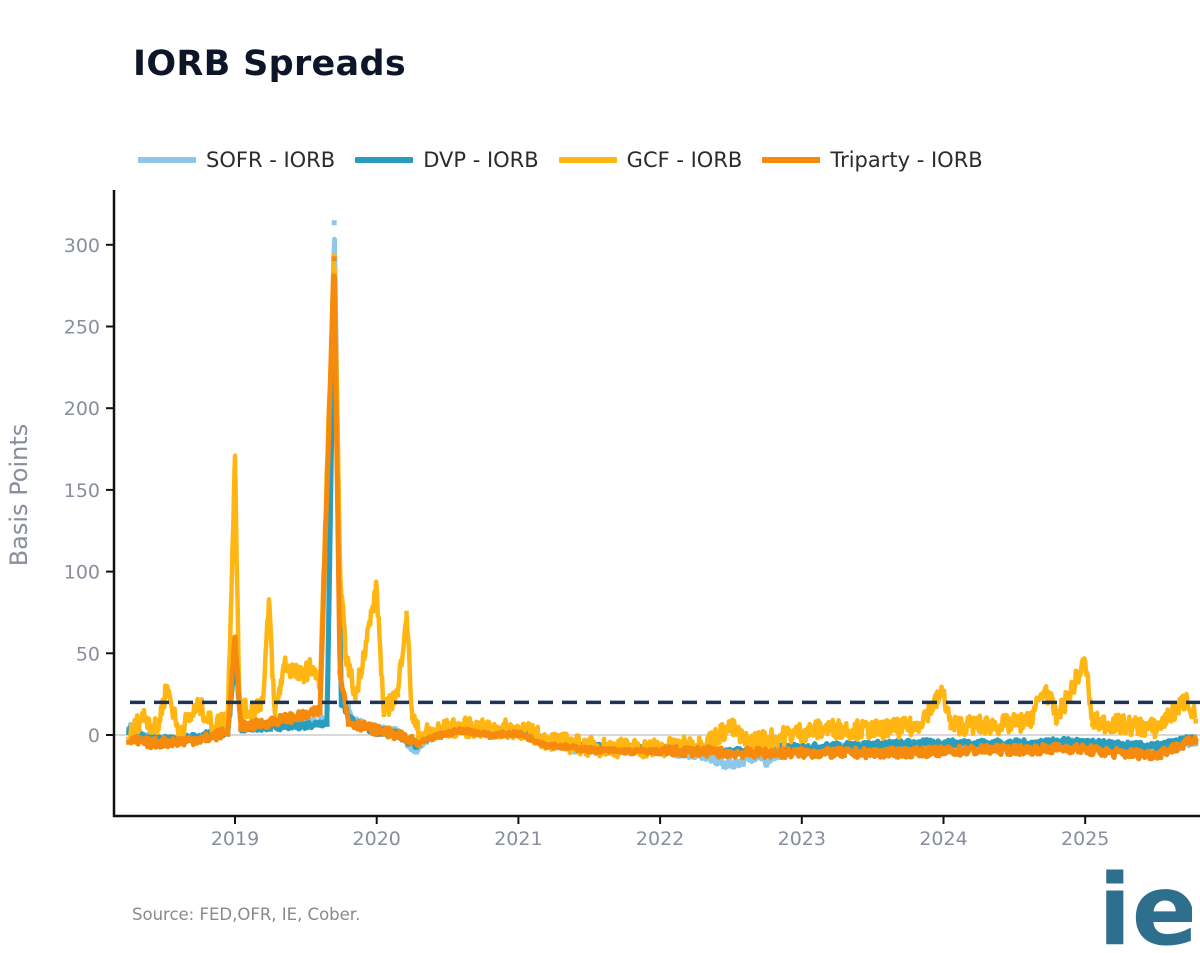 The image size is (1200, 953). I want to click on source-note: Source: FED,OFR, IE, Cober., so click(246, 914).